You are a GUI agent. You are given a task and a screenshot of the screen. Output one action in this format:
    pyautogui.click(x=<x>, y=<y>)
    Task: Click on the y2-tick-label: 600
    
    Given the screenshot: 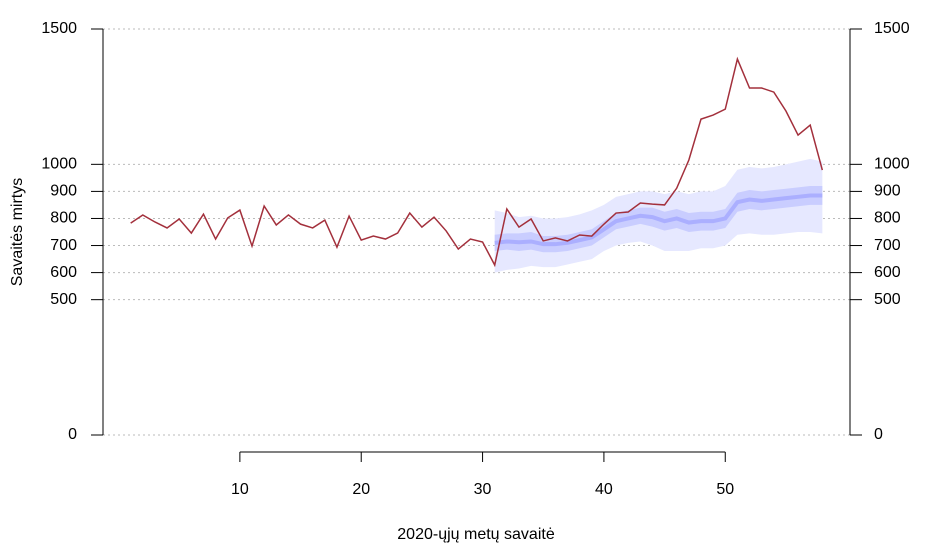 What is the action you would take?
    pyautogui.click(x=887, y=272)
    